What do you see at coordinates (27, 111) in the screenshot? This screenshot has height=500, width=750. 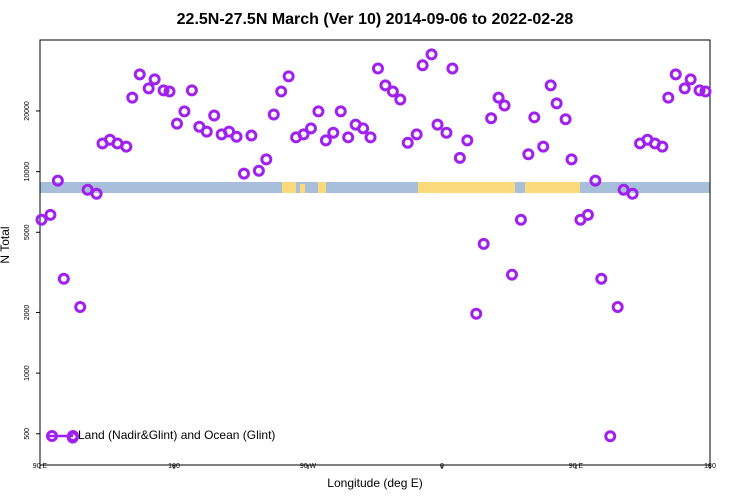 I see `y-tick-label: 20000` at bounding box center [27, 111].